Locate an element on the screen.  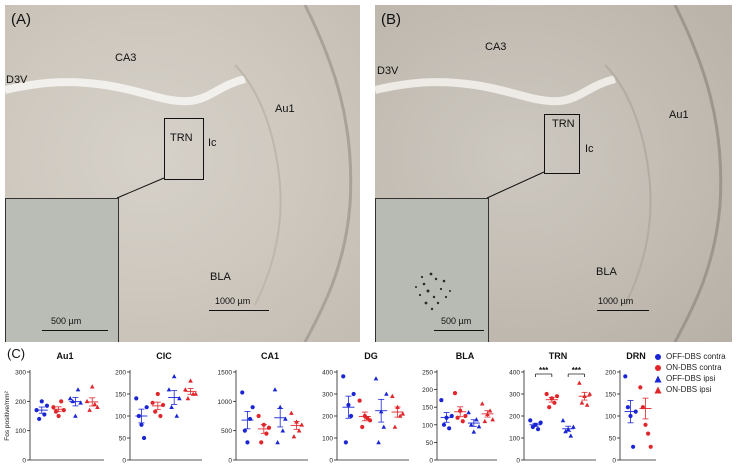
chart-title: TRN is located at coordinates (558, 356).